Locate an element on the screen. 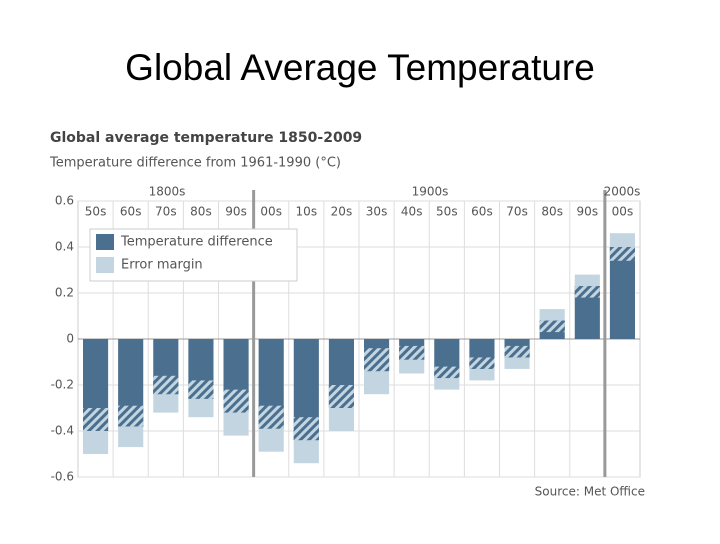 Image resolution: width=720 pixels, height=544 pixels. x-tick-label: 30s is located at coordinates (377, 212).